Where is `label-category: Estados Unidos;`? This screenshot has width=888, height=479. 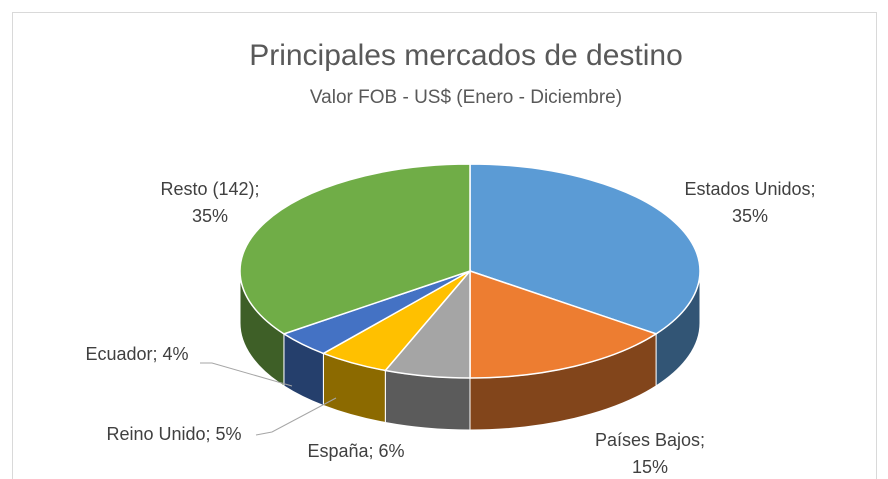 label-category: Estados Unidos; is located at coordinates (749, 189).